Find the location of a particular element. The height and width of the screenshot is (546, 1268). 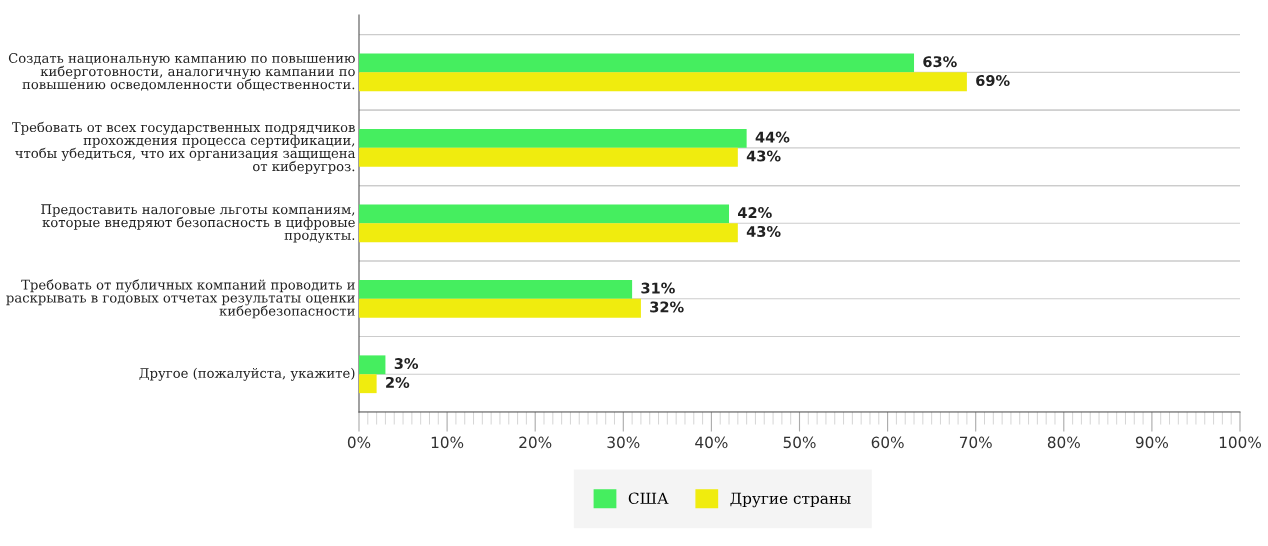

y-tick-label: Предоставить налоговые льготы компаниям, которые внедряют безопасность в цифровые продукты. is located at coordinates (198, 223).